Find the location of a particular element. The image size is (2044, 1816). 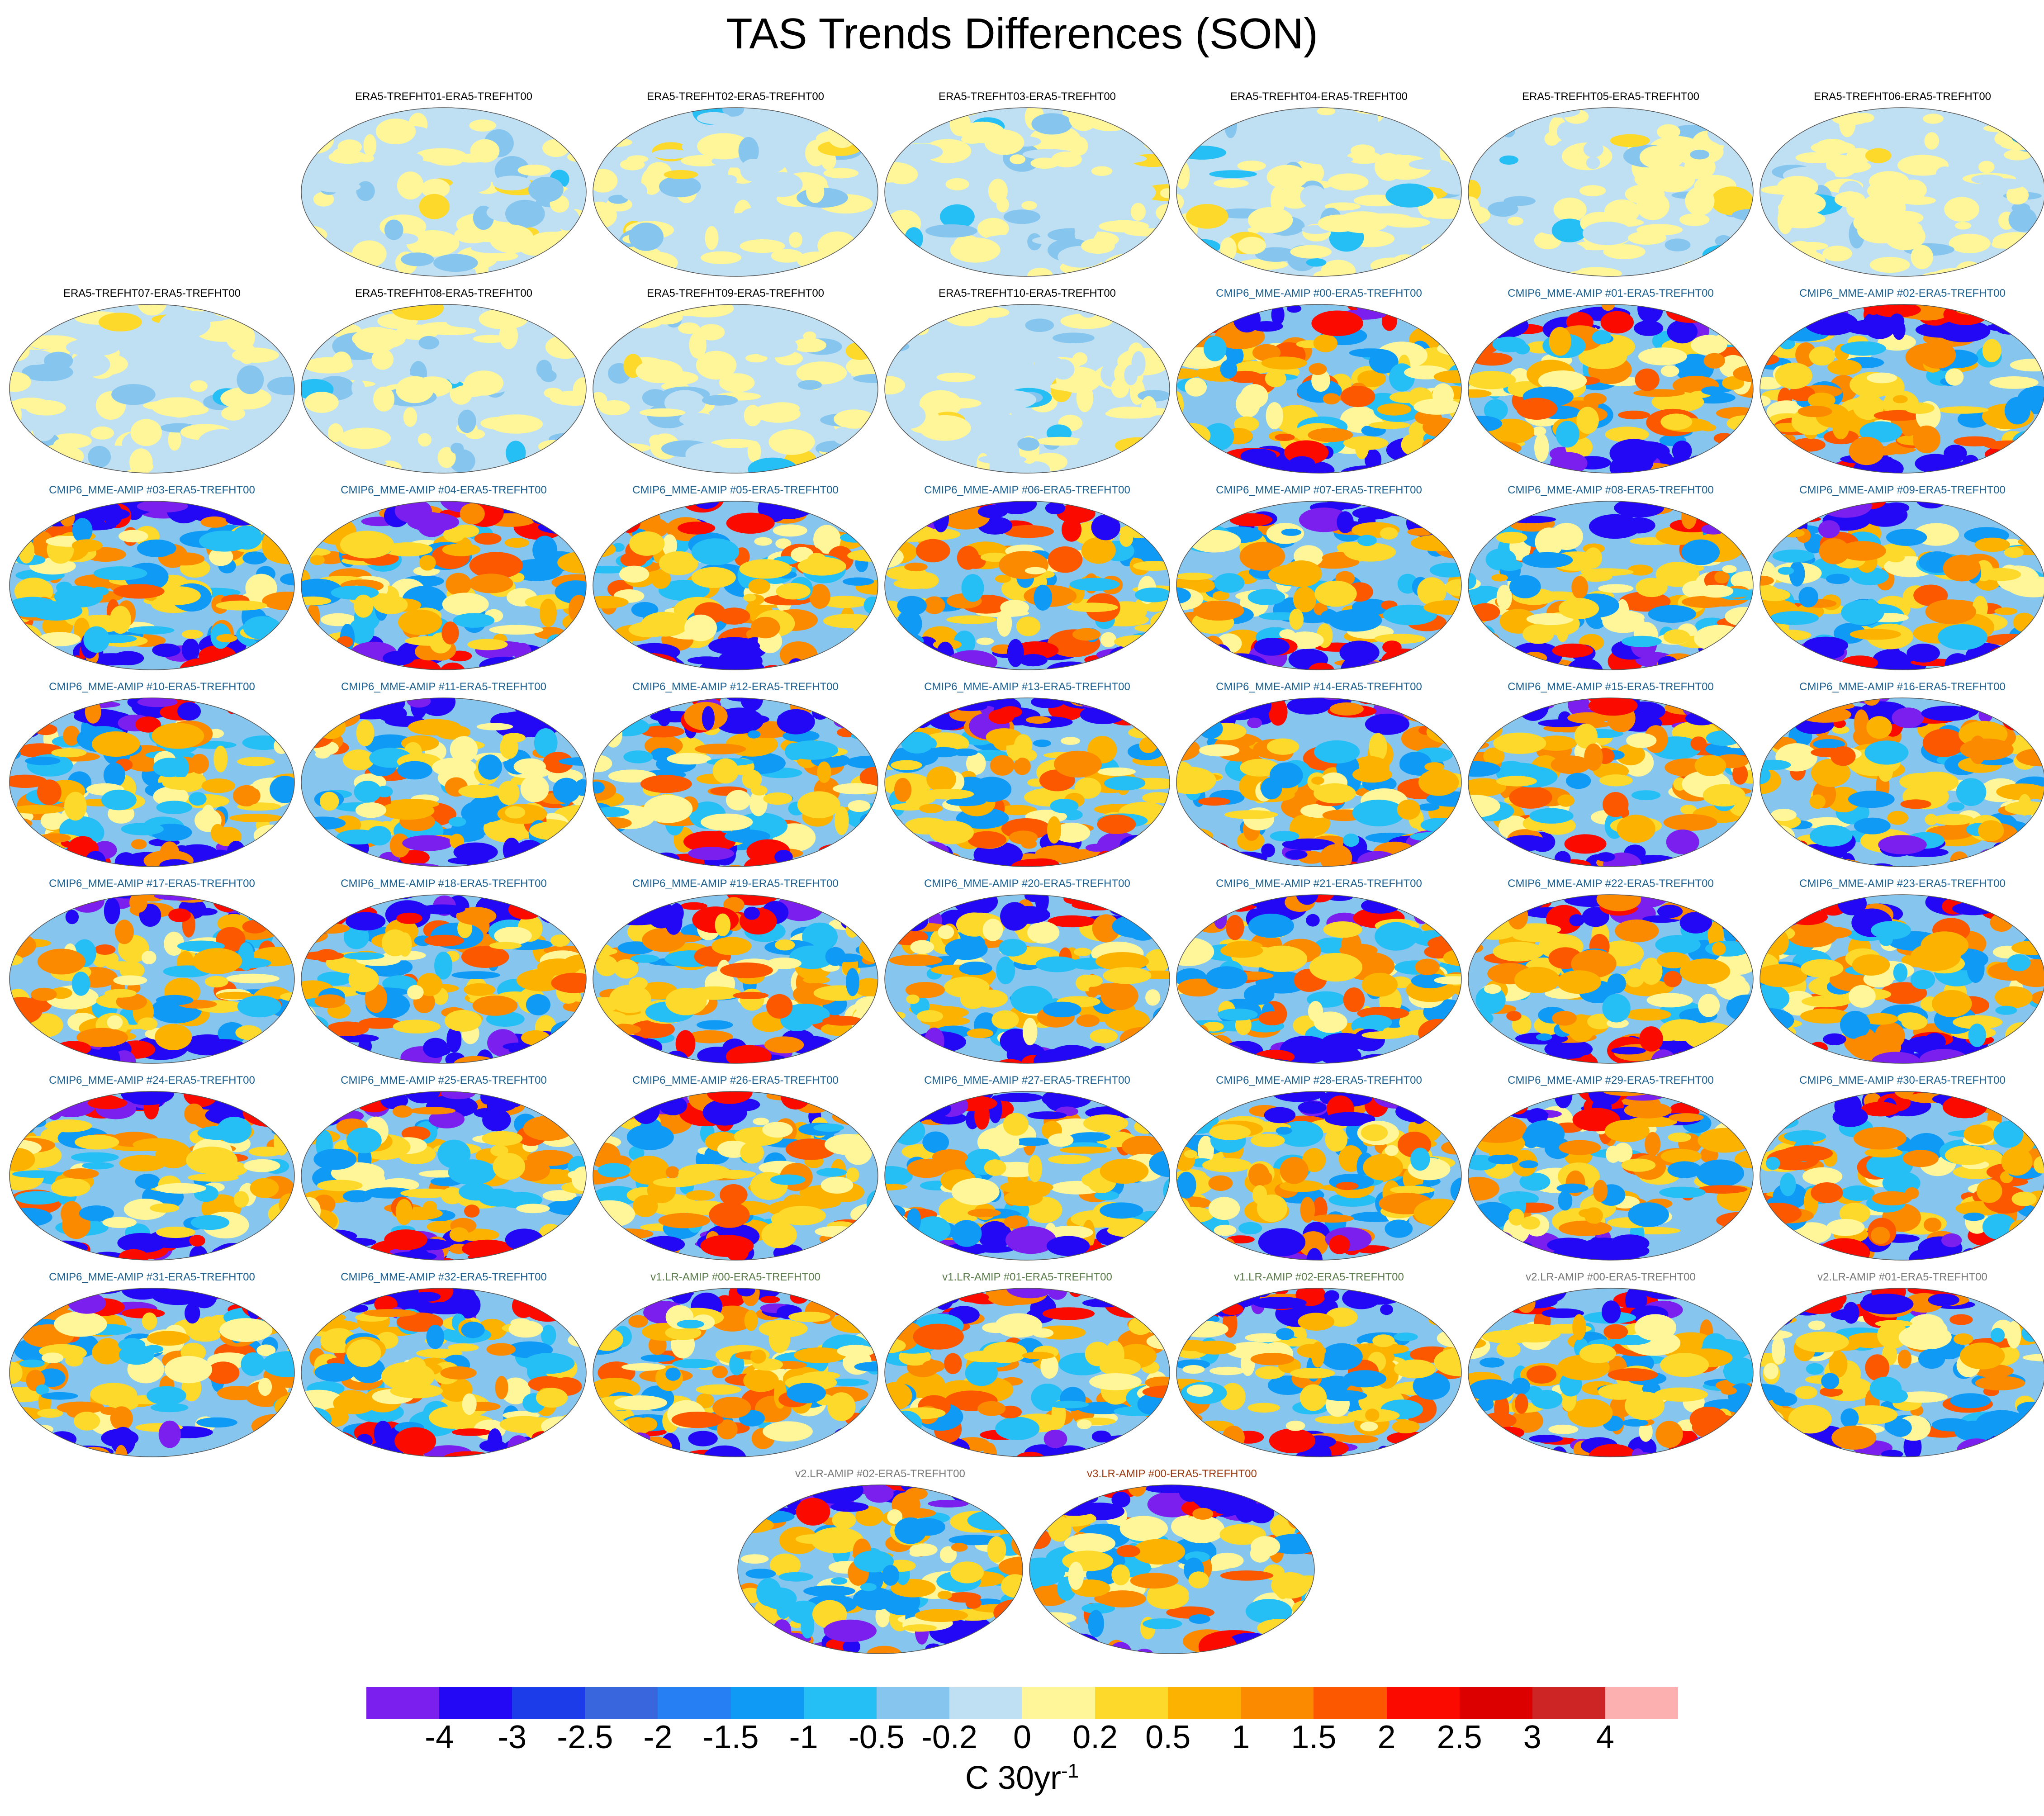

map-panel: CMIP6_MME-AMIP #11-ERA5-TREFHT00 is located at coordinates (444, 776).